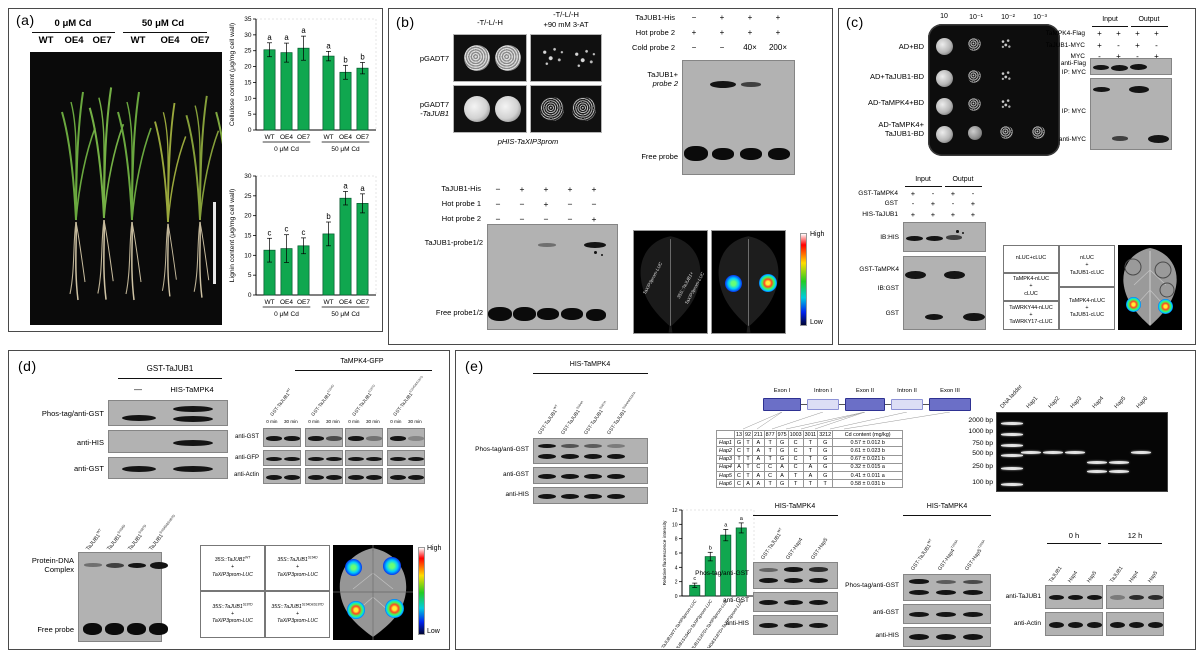  What do you see at coordinates (888, 288) in the screenshot?
I see `blot-label: IB:GST` at bounding box center [888, 288].